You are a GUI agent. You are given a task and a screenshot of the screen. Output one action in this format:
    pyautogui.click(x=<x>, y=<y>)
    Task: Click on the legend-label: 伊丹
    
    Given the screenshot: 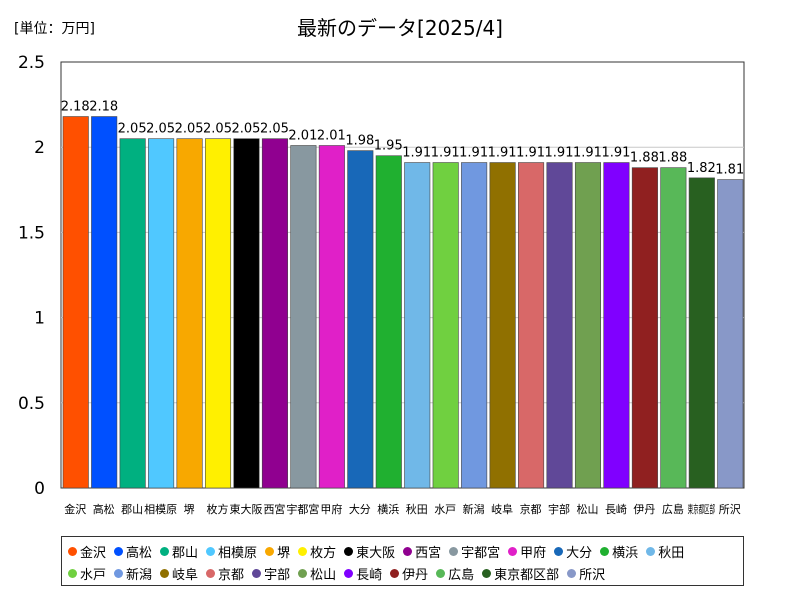 What is the action you would take?
    pyautogui.click(x=415, y=575)
    